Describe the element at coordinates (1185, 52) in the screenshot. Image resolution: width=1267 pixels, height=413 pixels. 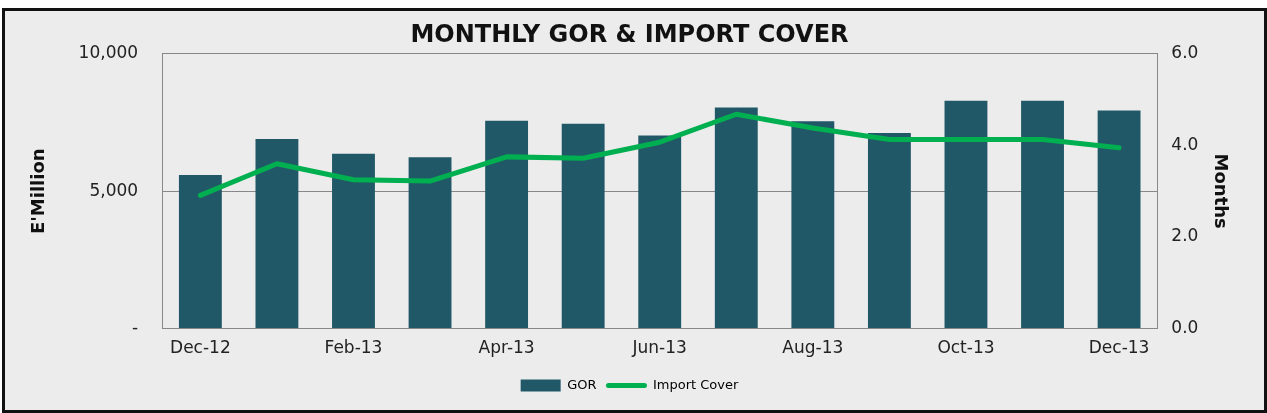
I see `y2-tick-label: 6.0` at that location.